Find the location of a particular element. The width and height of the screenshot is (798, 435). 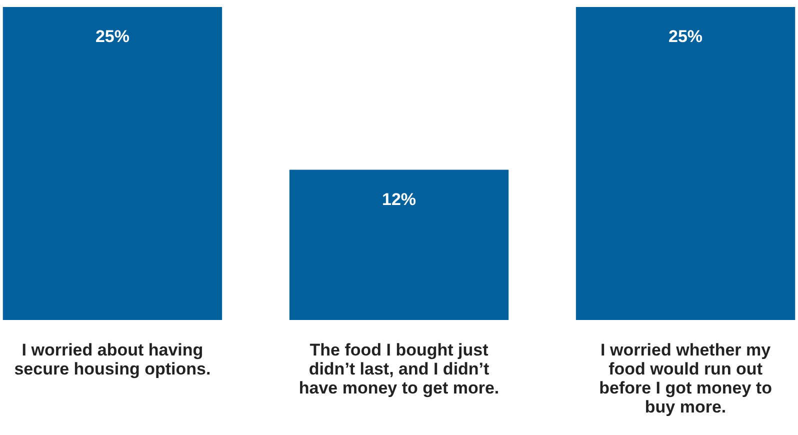

x-tick-label: The food I bought just didn’t last, and I didn’t have money to get more. is located at coordinates (399, 369).